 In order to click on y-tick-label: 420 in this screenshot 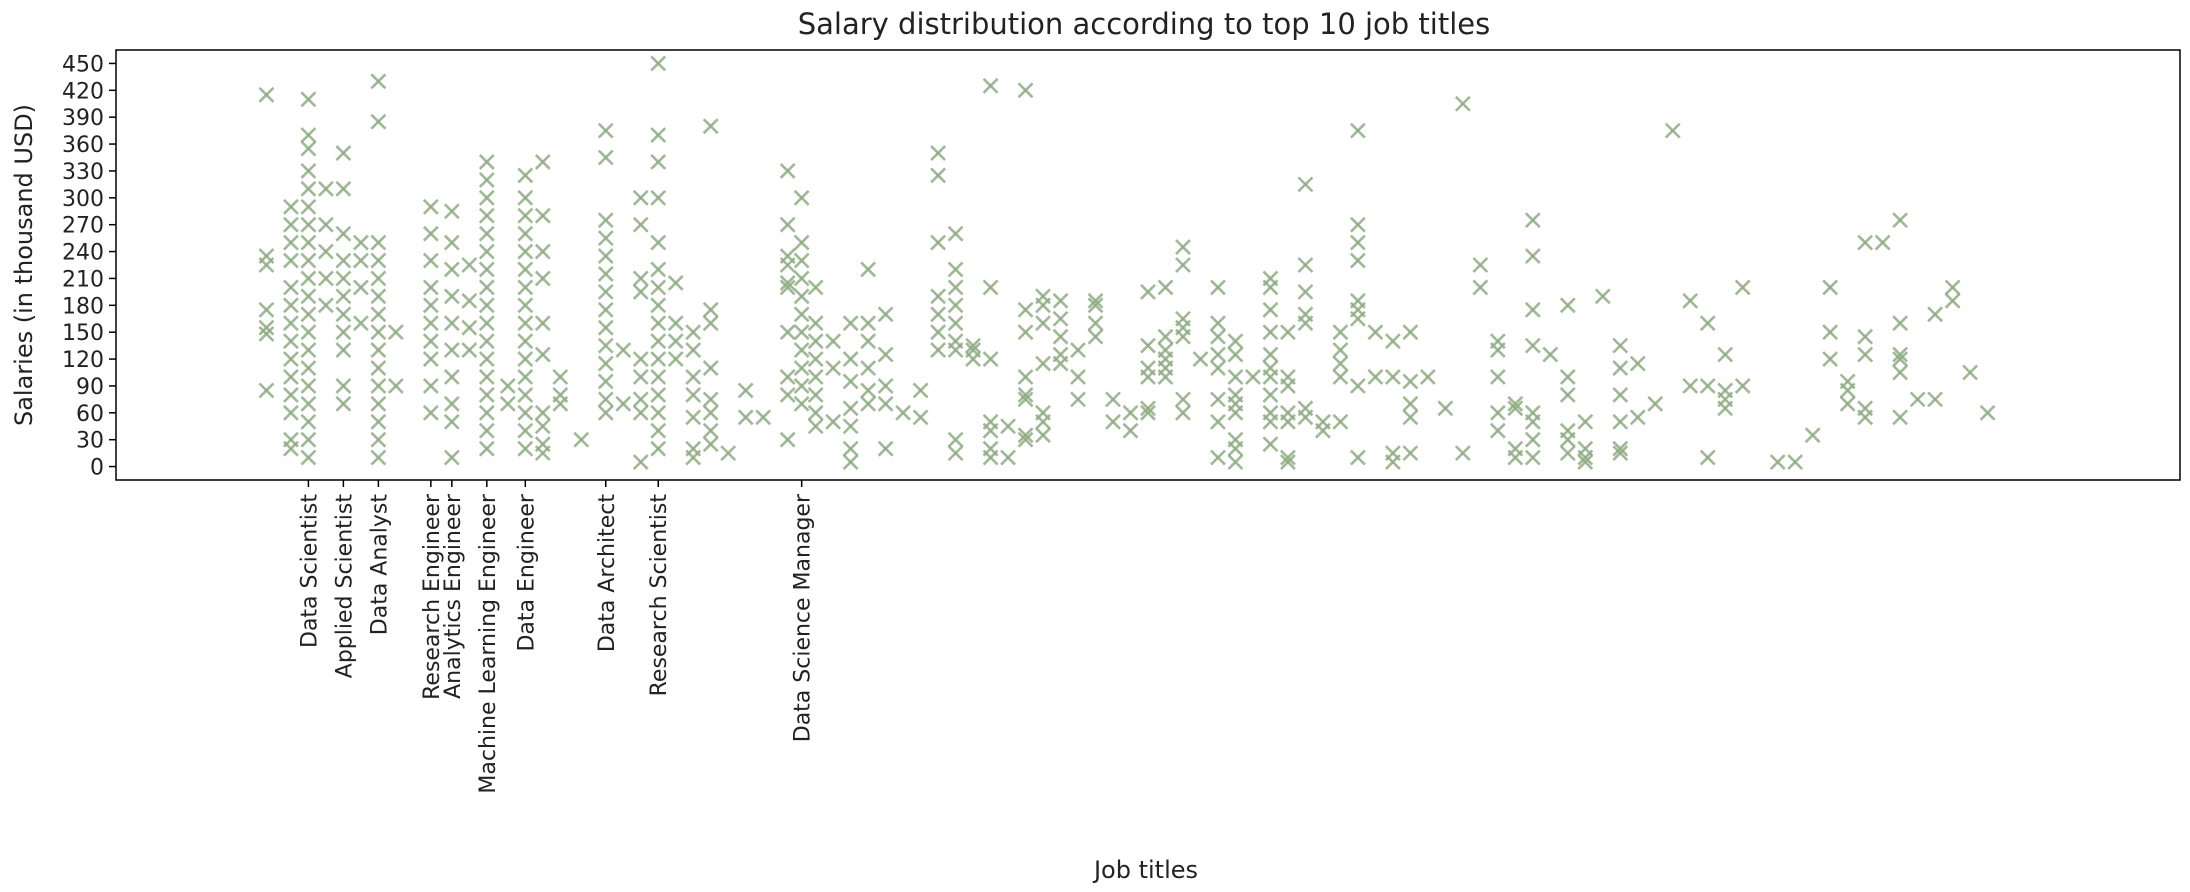, I will do `click(83, 91)`.